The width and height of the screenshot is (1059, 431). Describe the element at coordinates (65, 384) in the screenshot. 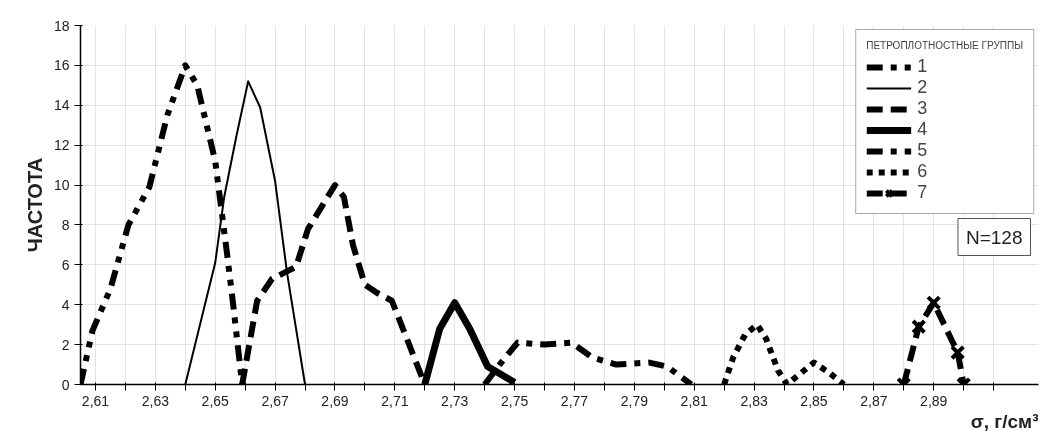

I see `y-tick-label: 0` at that location.